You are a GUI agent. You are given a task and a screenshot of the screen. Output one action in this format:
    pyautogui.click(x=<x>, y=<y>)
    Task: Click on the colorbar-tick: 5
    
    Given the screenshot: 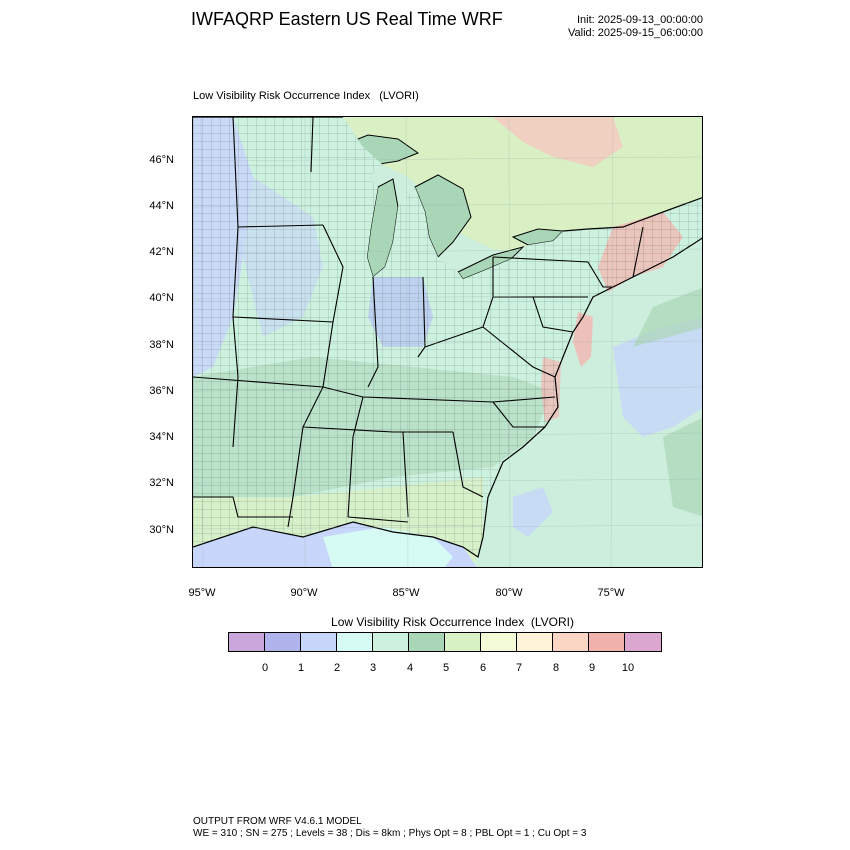 What is the action you would take?
    pyautogui.click(x=446, y=668)
    